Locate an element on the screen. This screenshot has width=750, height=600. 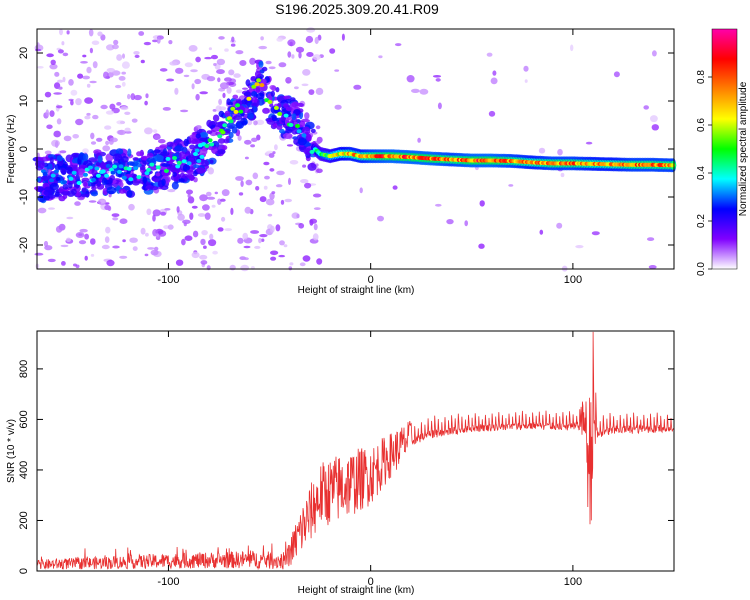
colorbar-label: Normalized spectral amplitude is located at coordinates (743, 148).